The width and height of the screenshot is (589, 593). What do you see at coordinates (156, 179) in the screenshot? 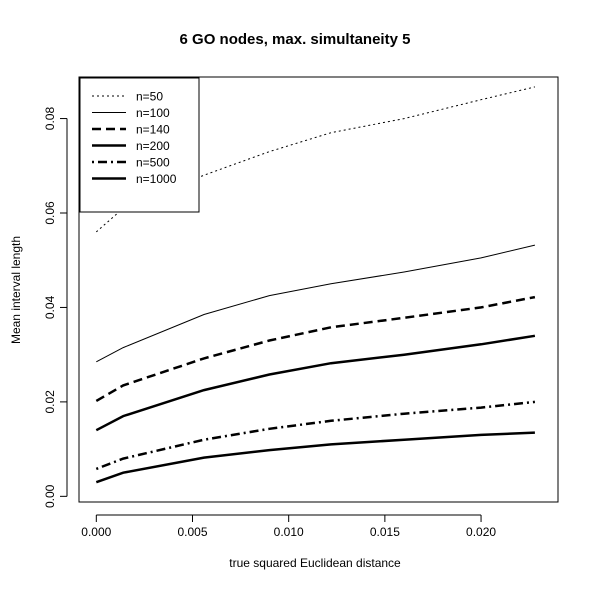
I see `legend-label: n=1000` at bounding box center [156, 179].